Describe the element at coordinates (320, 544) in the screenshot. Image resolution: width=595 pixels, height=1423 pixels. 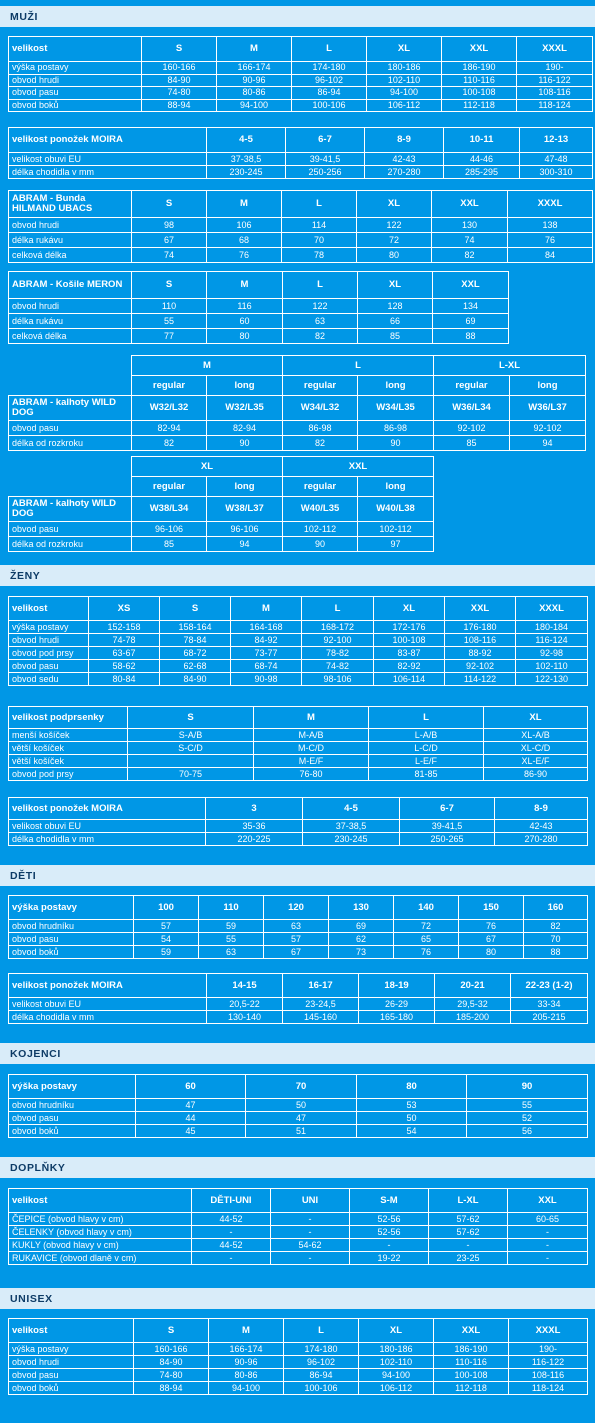
I see `table-cell: 90` at that location.